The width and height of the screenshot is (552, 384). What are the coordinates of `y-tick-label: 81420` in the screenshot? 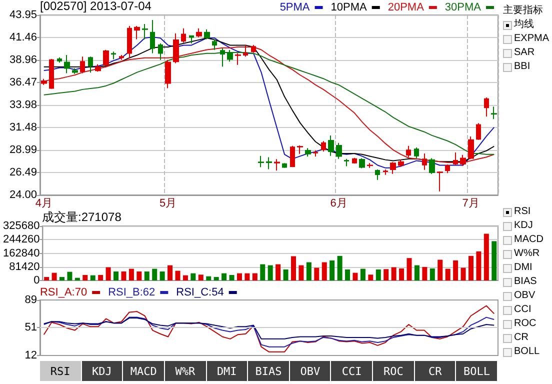 It's located at (24, 266).